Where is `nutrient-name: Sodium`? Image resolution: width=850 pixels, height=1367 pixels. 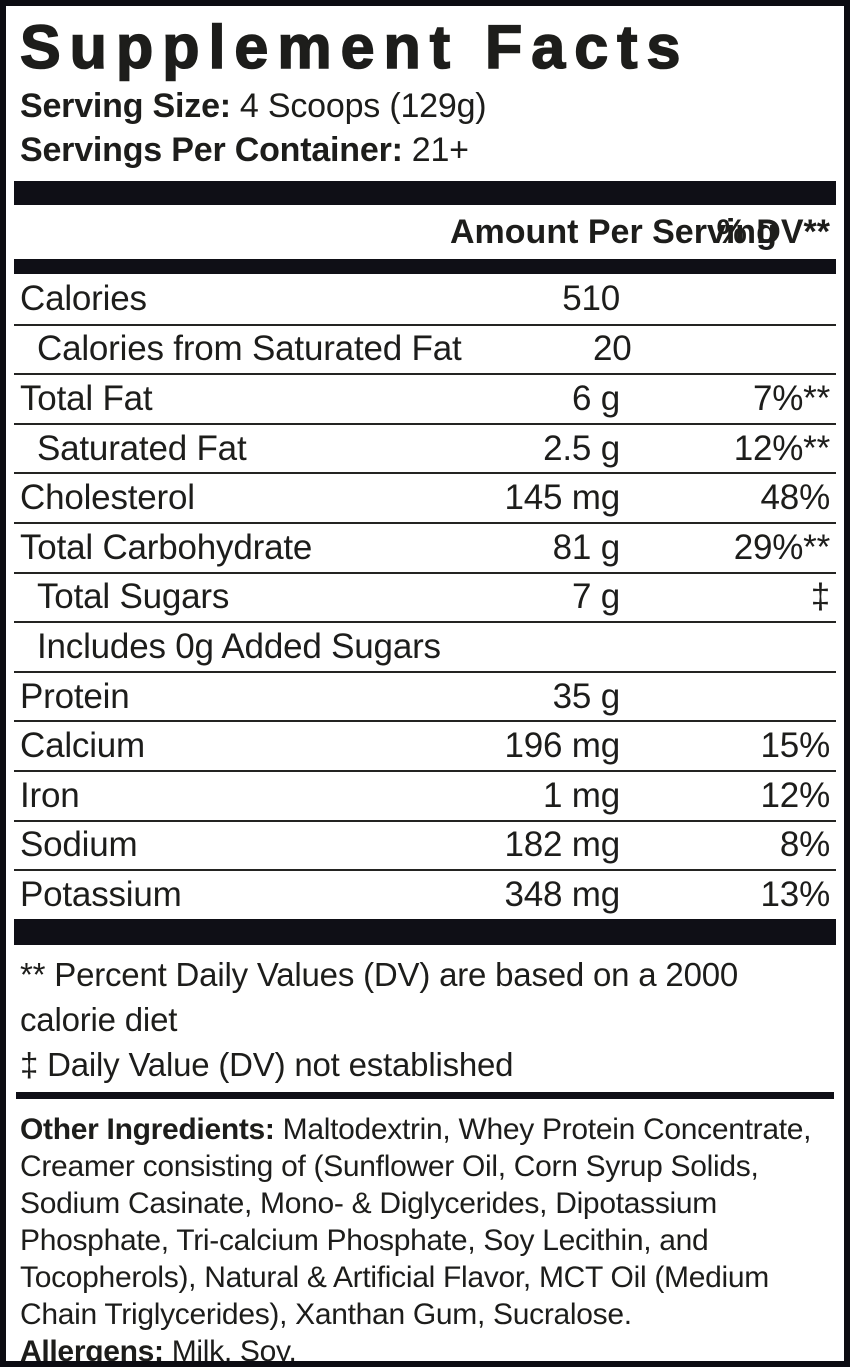
nutrient-name: Sodium is located at coordinates (79, 845).